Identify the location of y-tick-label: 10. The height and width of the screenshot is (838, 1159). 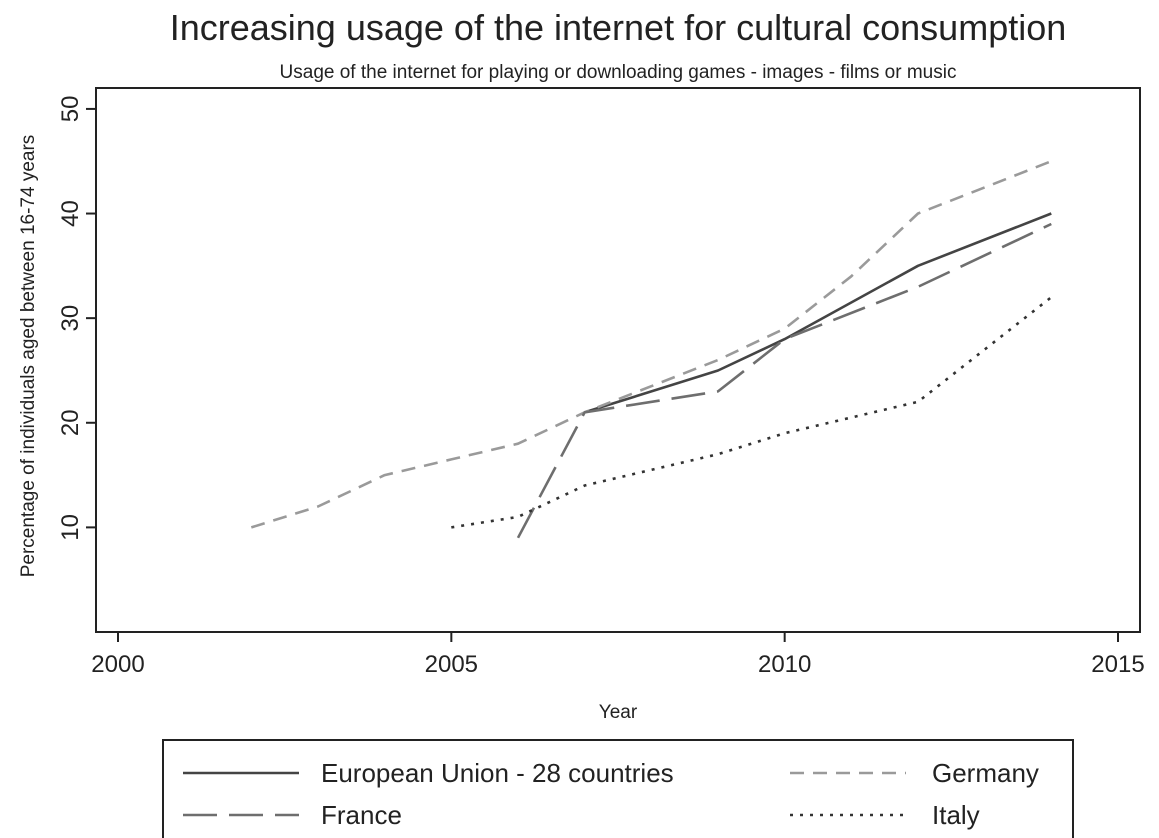
(70, 527).